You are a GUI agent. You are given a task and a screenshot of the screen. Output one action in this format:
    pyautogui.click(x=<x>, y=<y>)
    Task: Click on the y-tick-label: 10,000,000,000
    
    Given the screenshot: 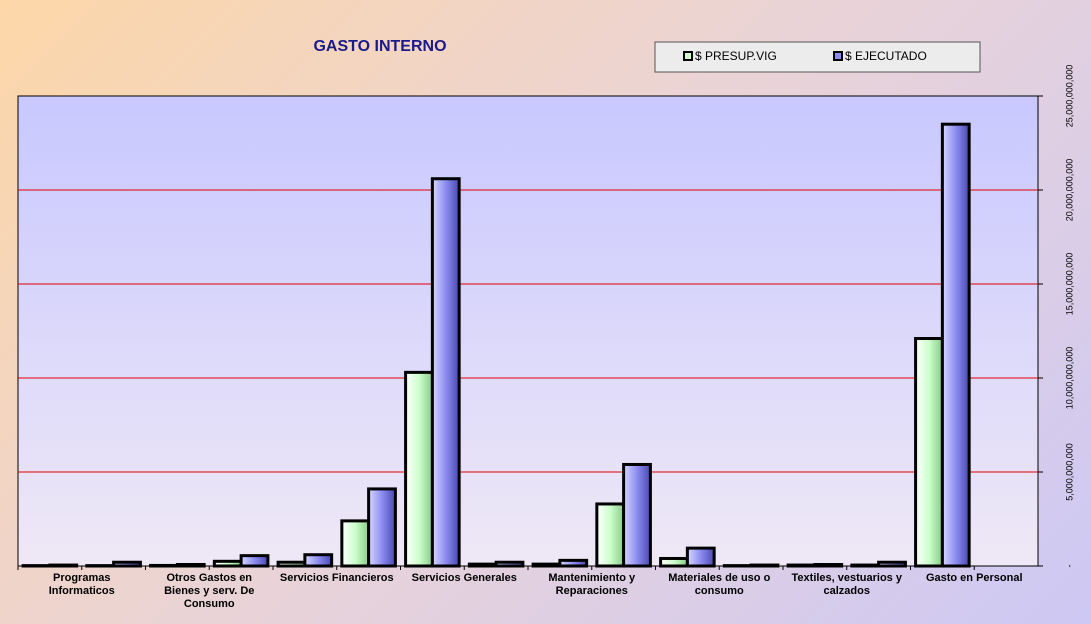 What is the action you would take?
    pyautogui.click(x=1069, y=378)
    